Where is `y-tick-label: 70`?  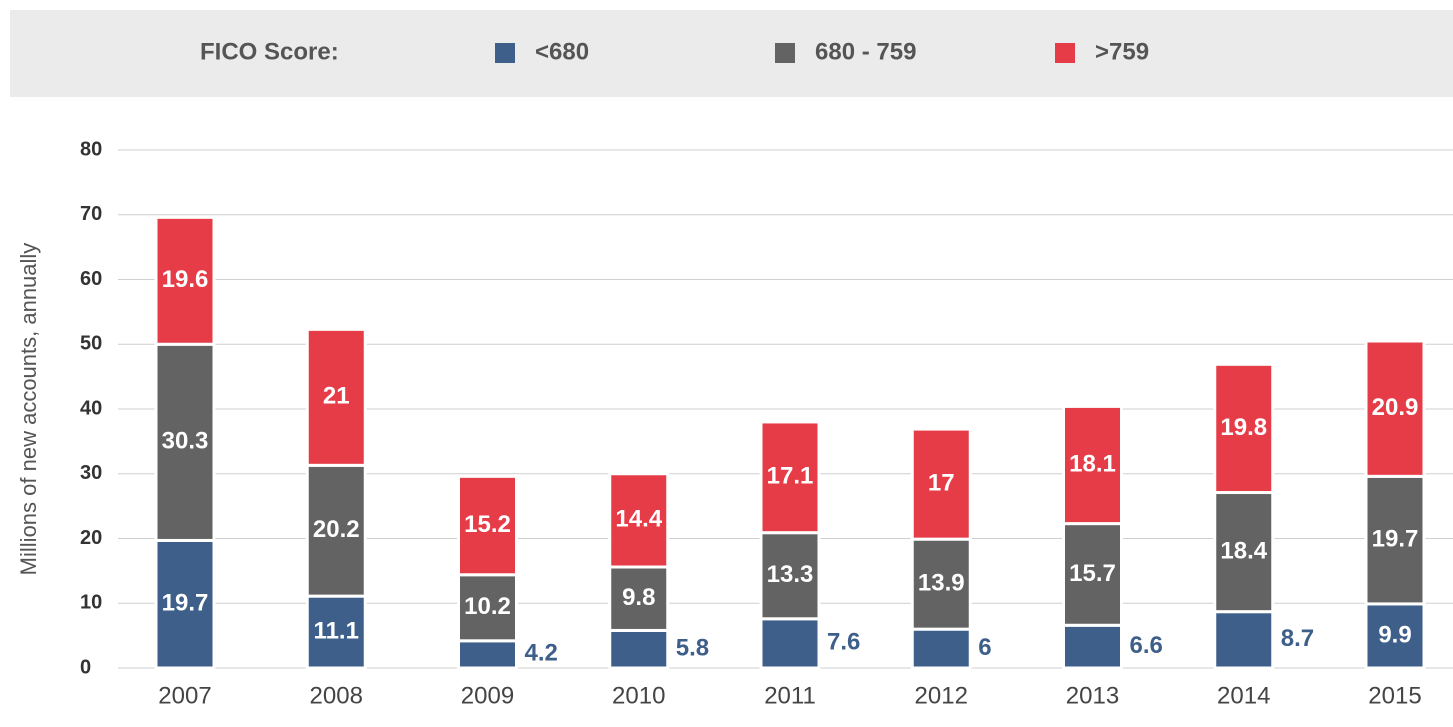
y-tick-label: 70 is located at coordinates (91, 214).